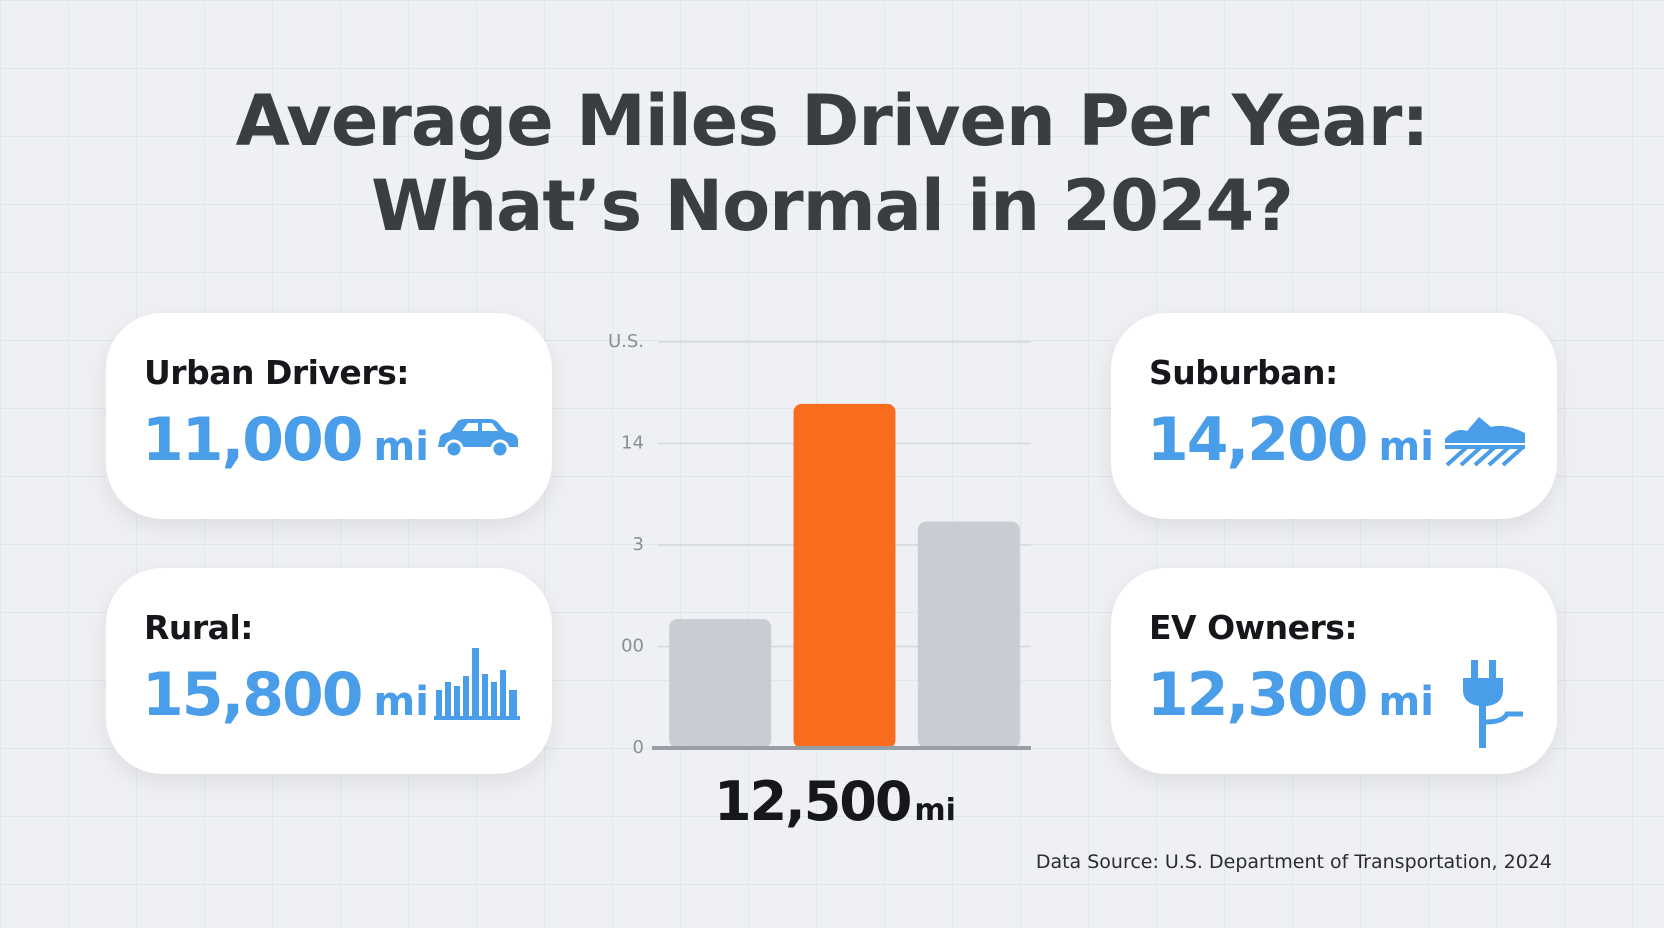 The height and width of the screenshot is (928, 1664). What do you see at coordinates (1258, 440) in the screenshot?
I see `value: 14,200` at bounding box center [1258, 440].